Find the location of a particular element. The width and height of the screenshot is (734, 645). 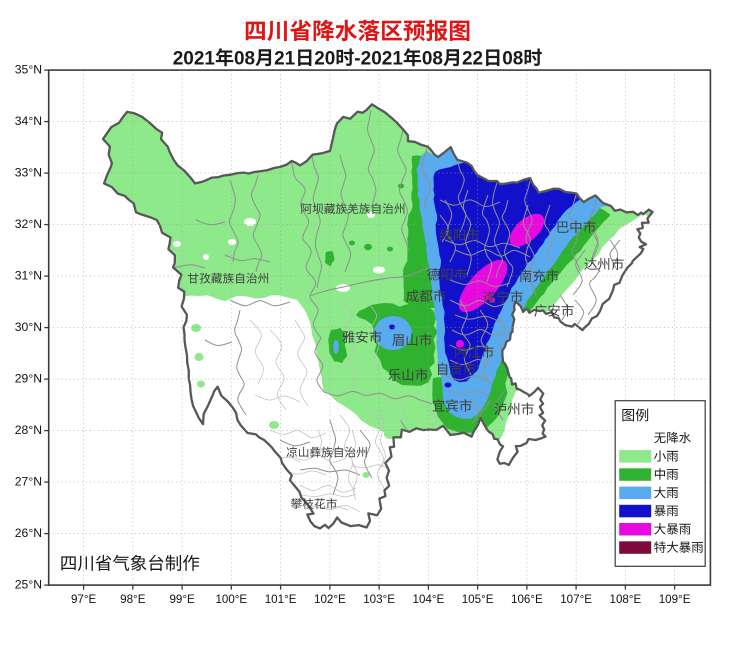

svg-text: 31°N is located at coordinates (28, 276).